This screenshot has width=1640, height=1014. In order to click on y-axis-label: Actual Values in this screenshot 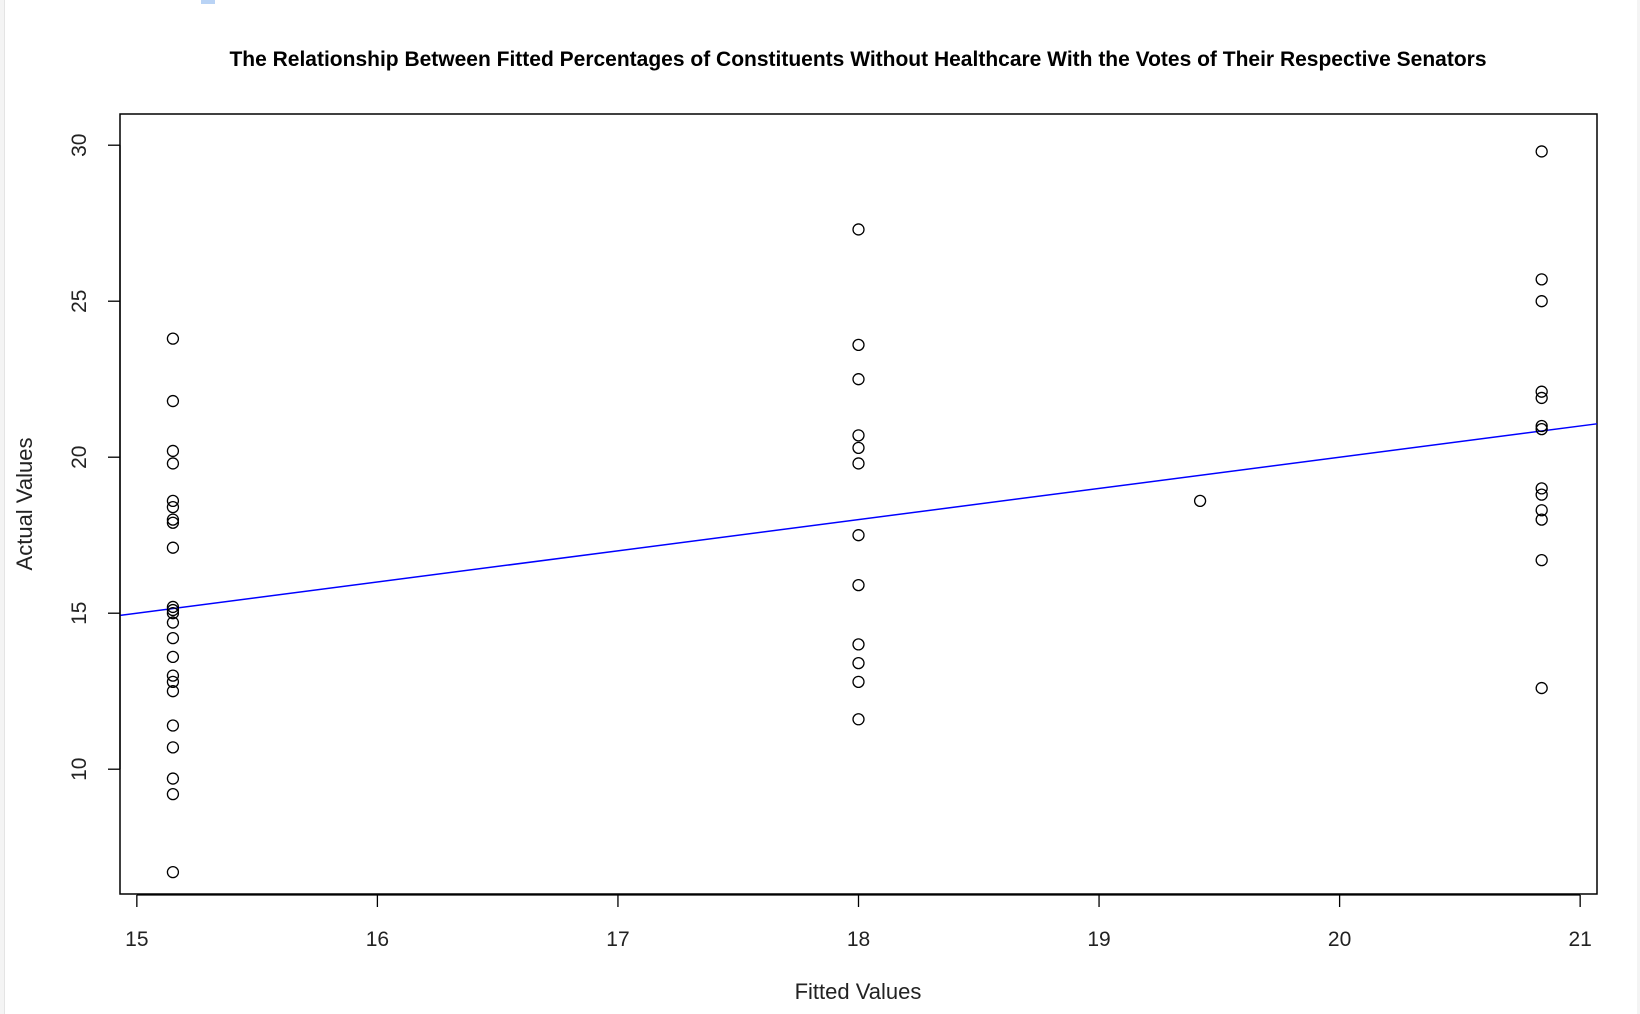, I will do `click(24, 504)`.